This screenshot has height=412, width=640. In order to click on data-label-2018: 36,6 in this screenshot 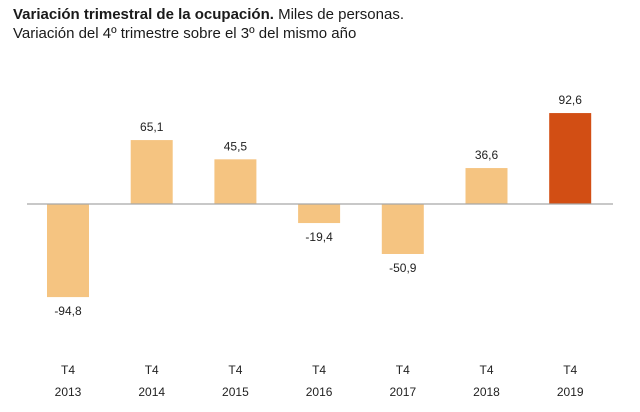, I will do `click(487, 155)`.